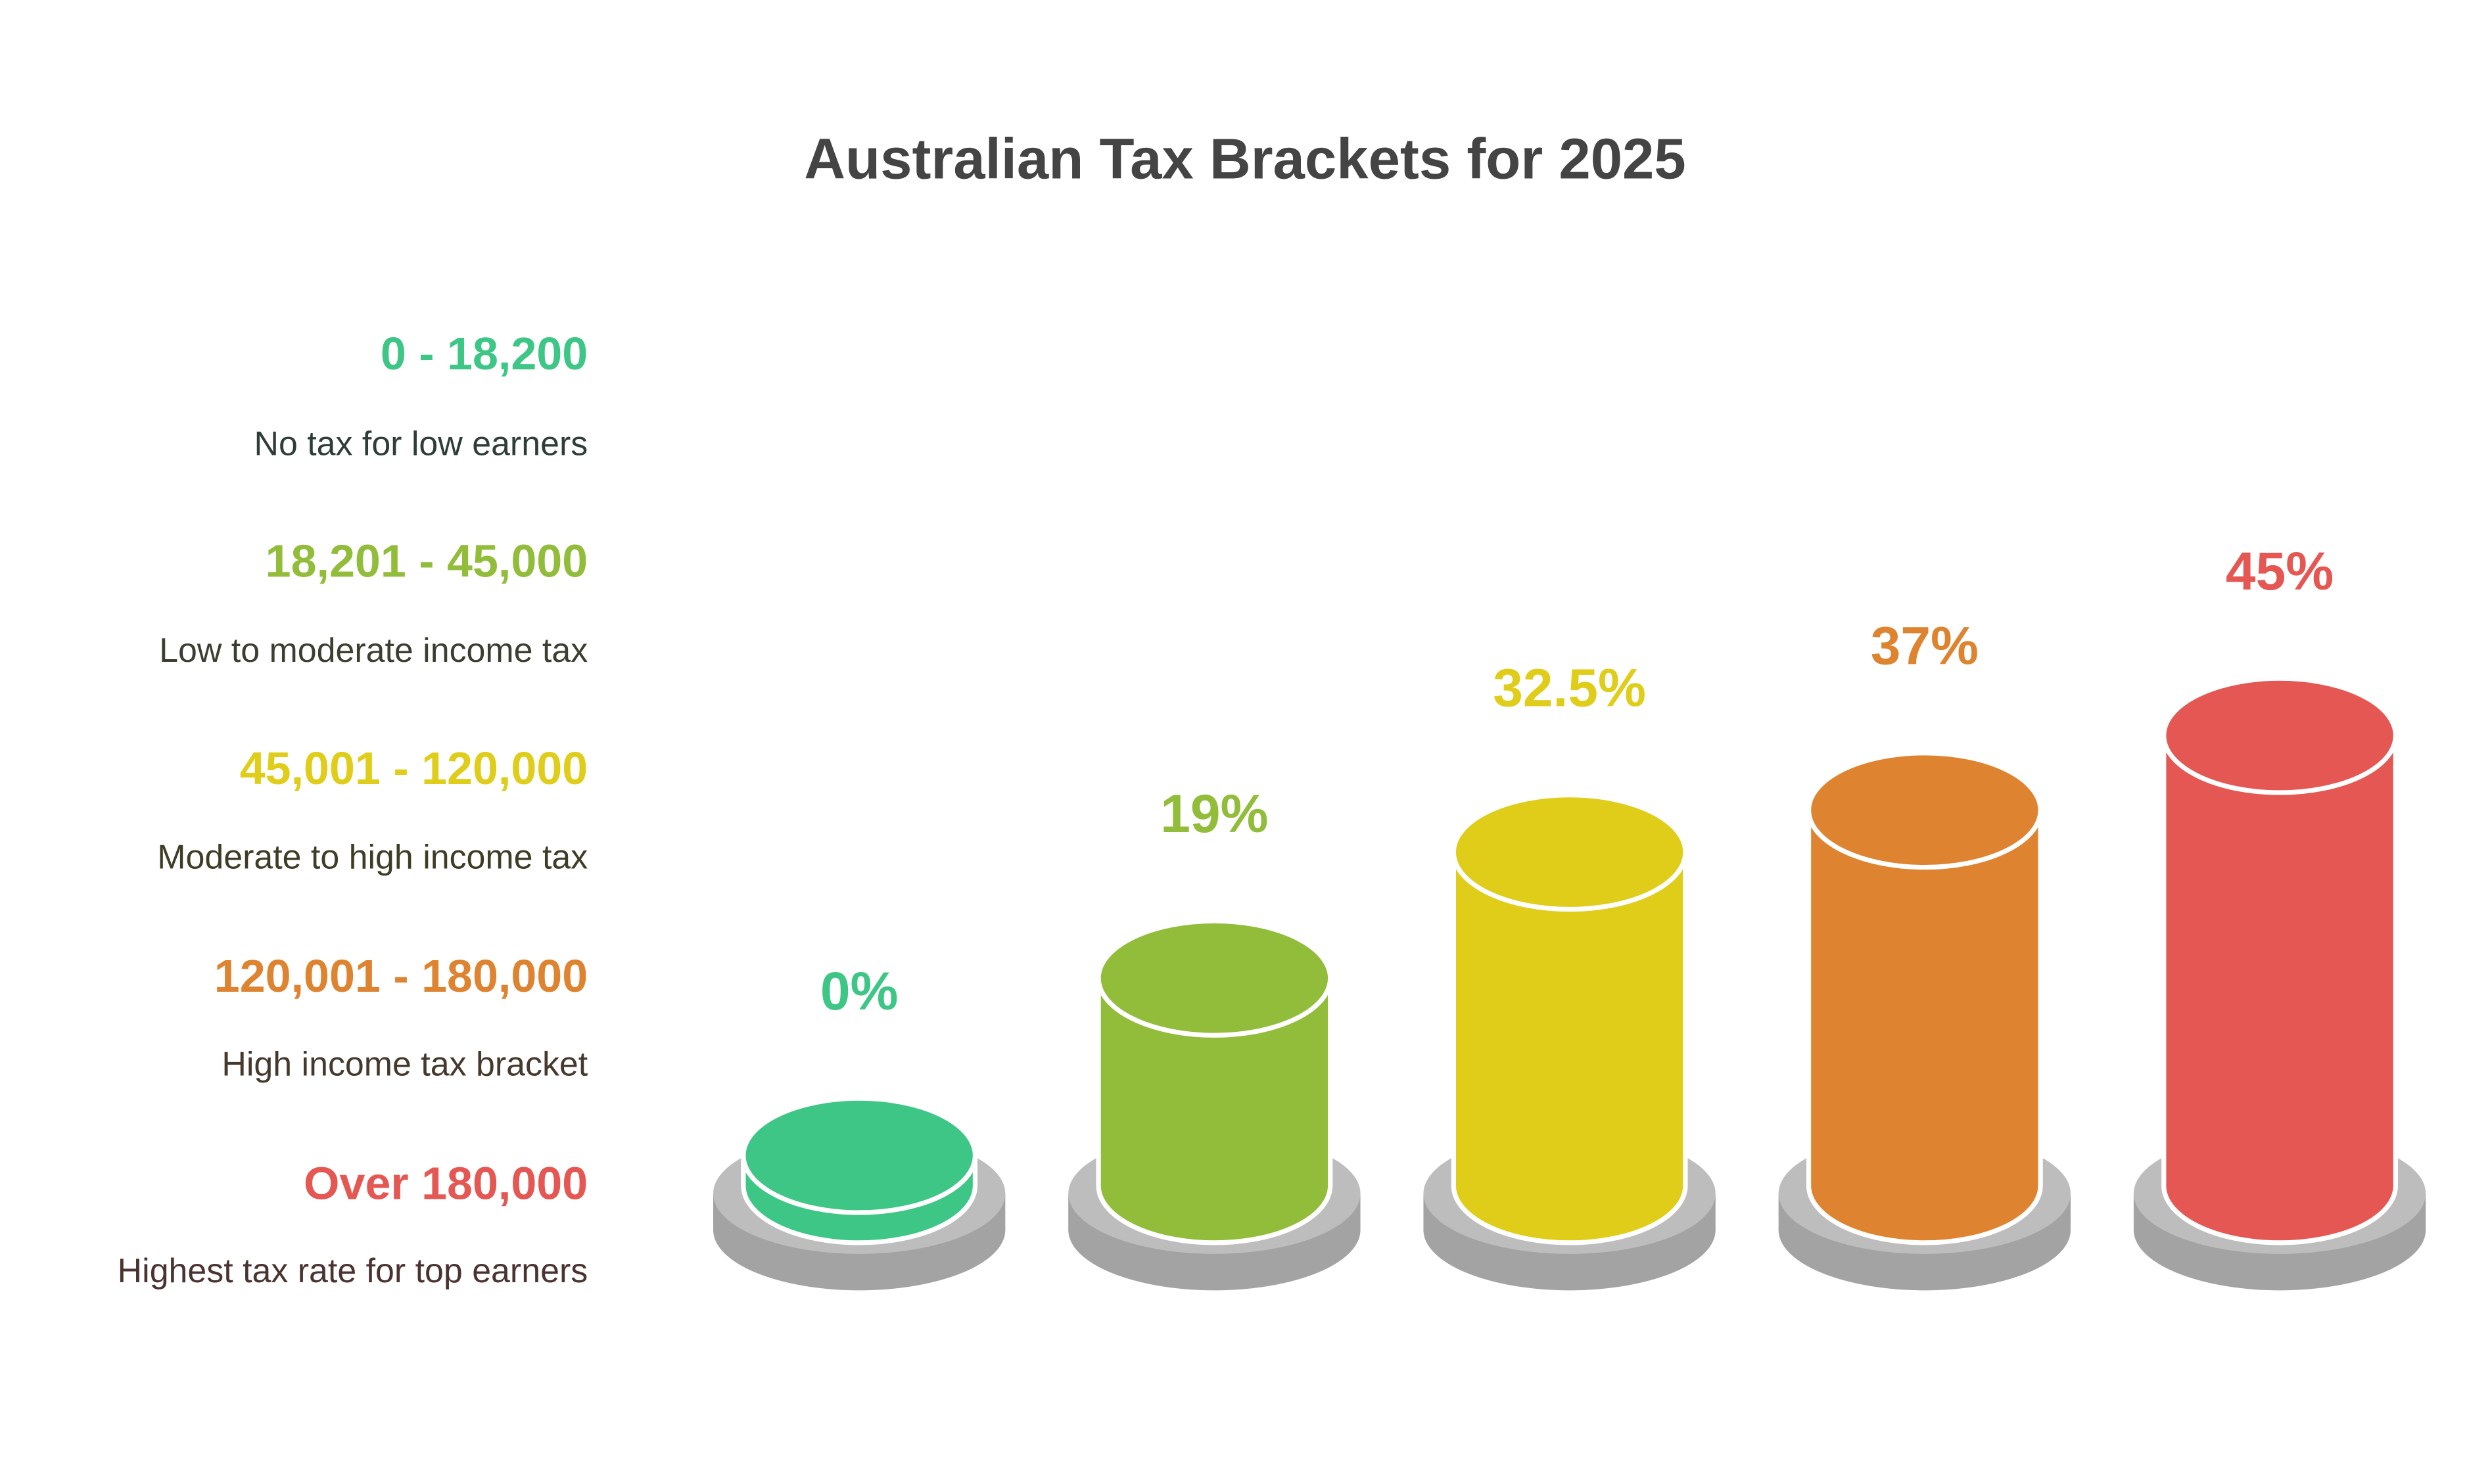 The height and width of the screenshot is (1484, 2490). I want to click on bracket-range: 18,201 - 45,000, so click(427, 561).